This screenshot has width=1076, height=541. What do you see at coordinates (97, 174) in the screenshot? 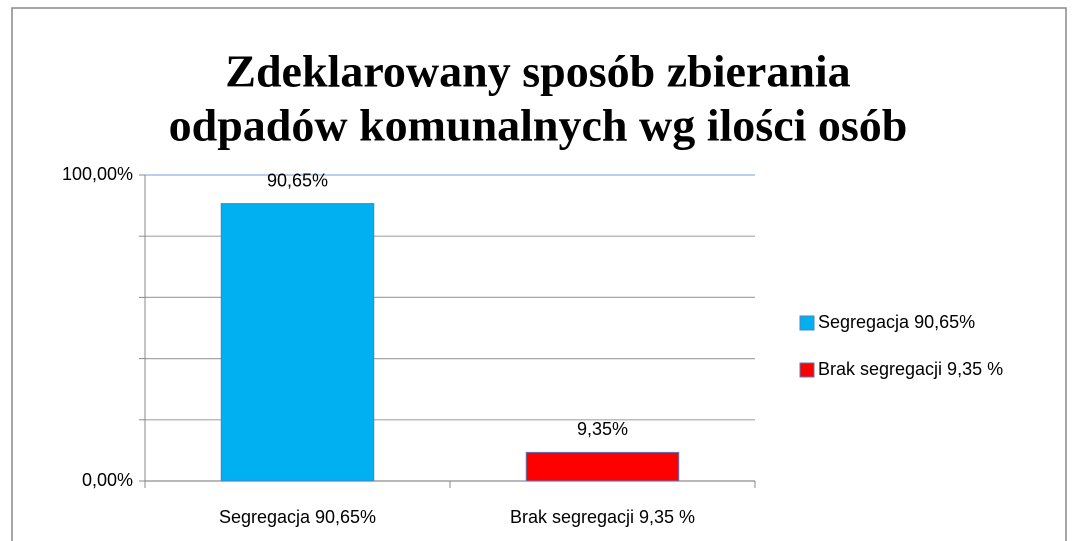
I see `y-tick-label: 100,00%` at bounding box center [97, 174].